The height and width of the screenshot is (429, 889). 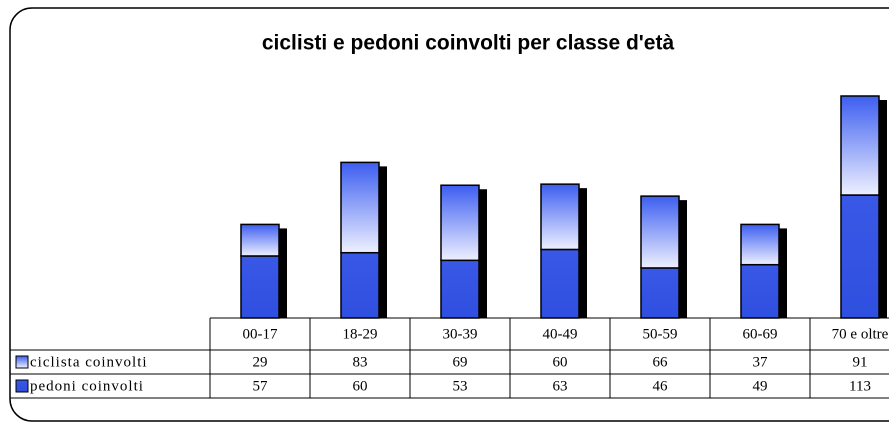 What do you see at coordinates (460, 362) in the screenshot?
I see `table-value: 69` at bounding box center [460, 362].